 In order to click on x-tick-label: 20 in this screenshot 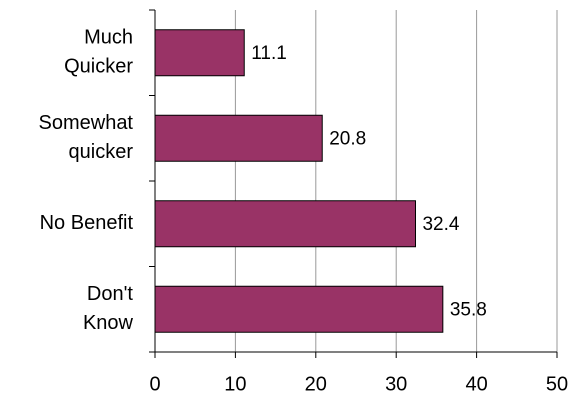, I will do `click(316, 384)`.